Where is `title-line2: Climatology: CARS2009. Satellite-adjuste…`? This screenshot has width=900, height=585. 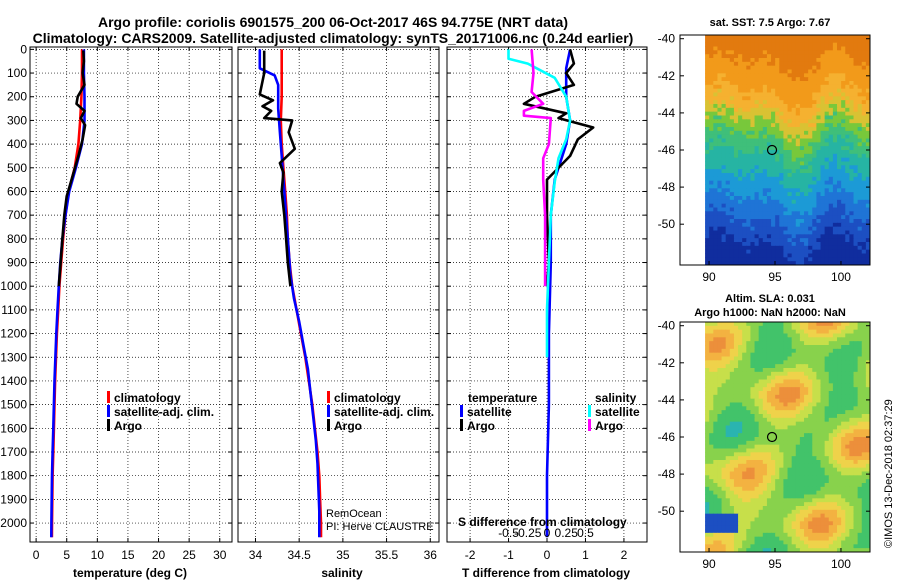
title-line2: Climatology: CARS2009. Satellite-adjuste… is located at coordinates (333, 38).